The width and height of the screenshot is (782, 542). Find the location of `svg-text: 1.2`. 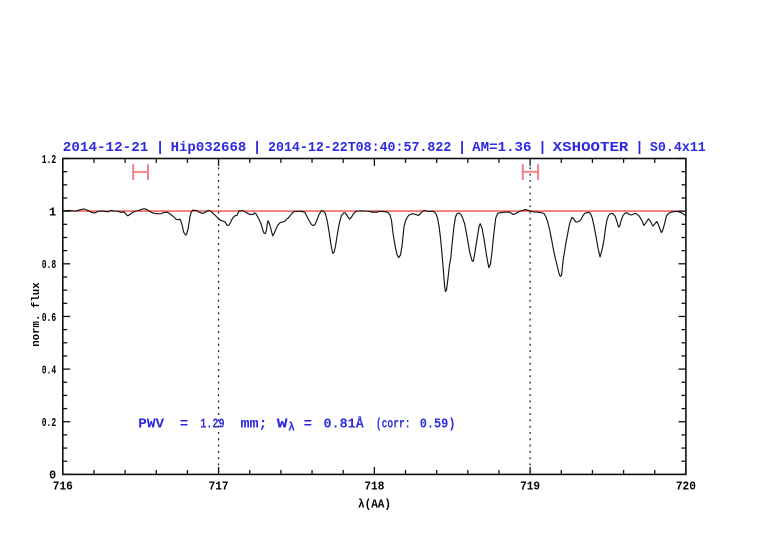

svg-text: 1.2 is located at coordinates (49, 160).